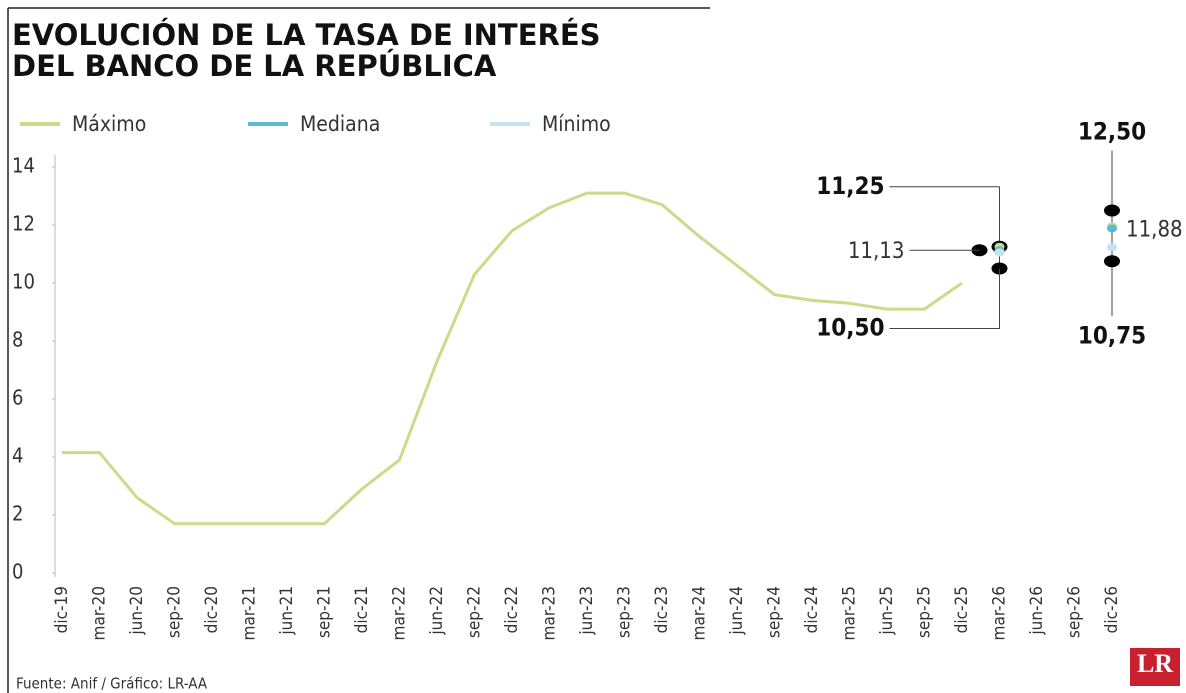  What do you see at coordinates (362, 609) in the screenshot?
I see `x-tick-label: dic-21` at bounding box center [362, 609].